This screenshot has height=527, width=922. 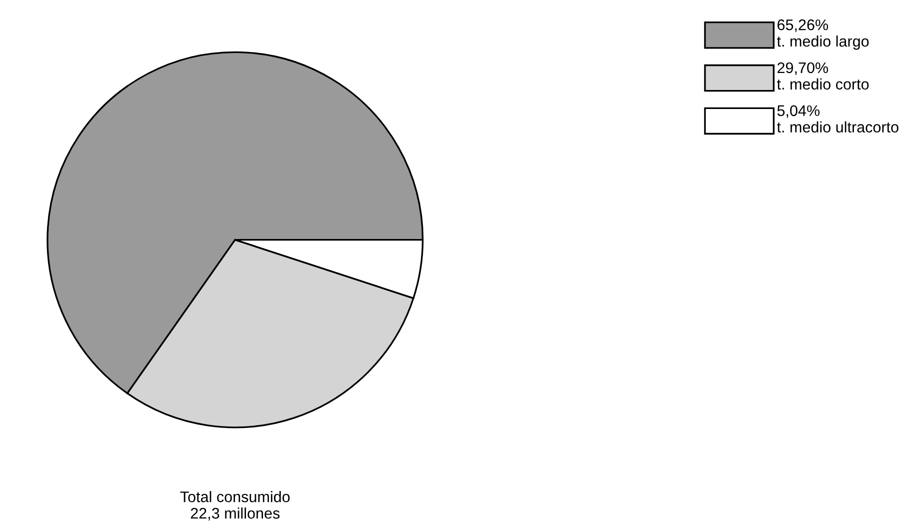 I want to click on legend-label: t. medio corto, so click(x=822, y=84).